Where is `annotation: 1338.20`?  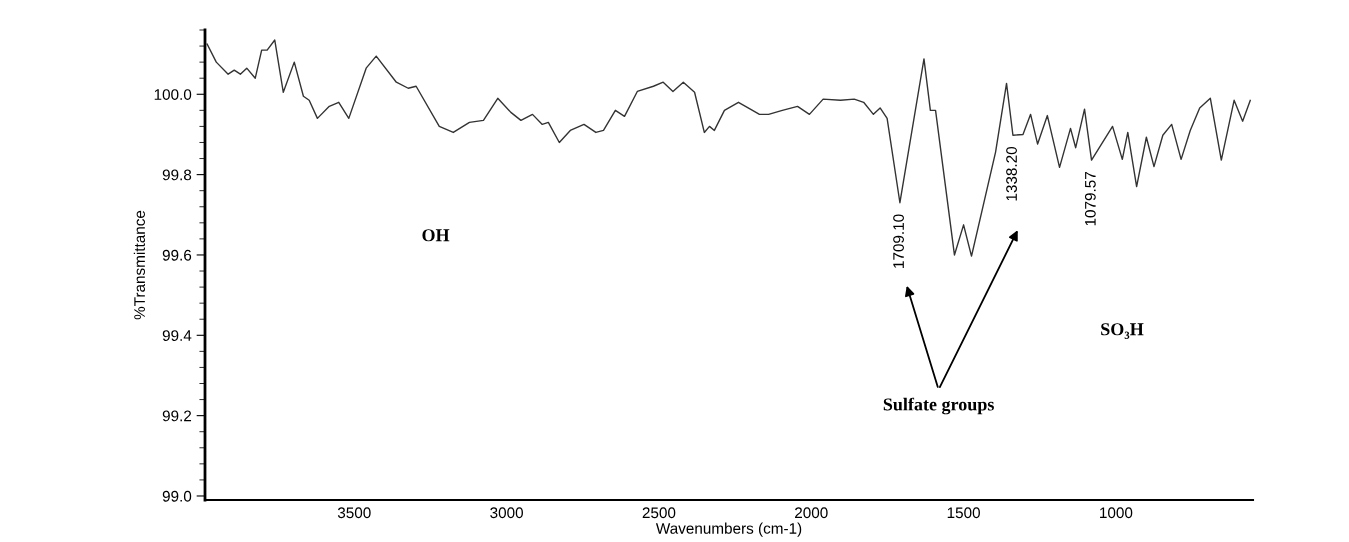 annotation: 1338.20 is located at coordinates (1011, 173).